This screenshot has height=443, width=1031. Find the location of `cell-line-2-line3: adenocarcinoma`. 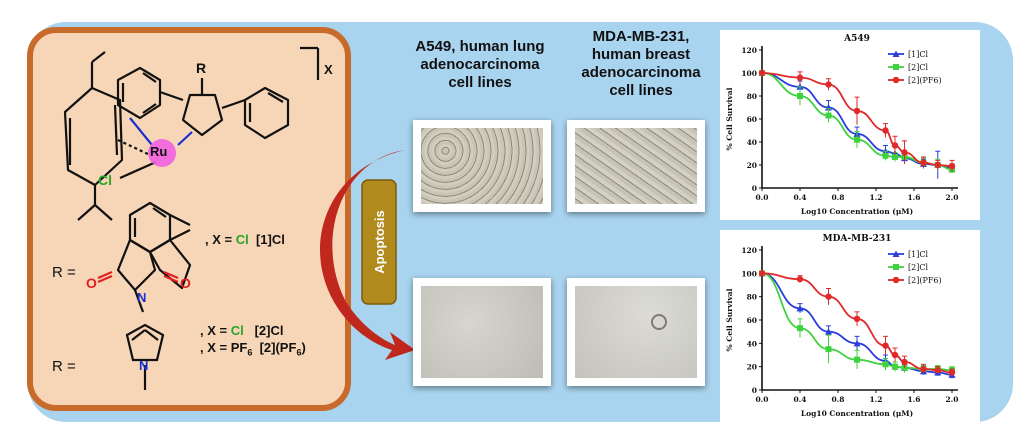

cell-line-2-line3: adenocarcinoma is located at coordinates (641, 72).